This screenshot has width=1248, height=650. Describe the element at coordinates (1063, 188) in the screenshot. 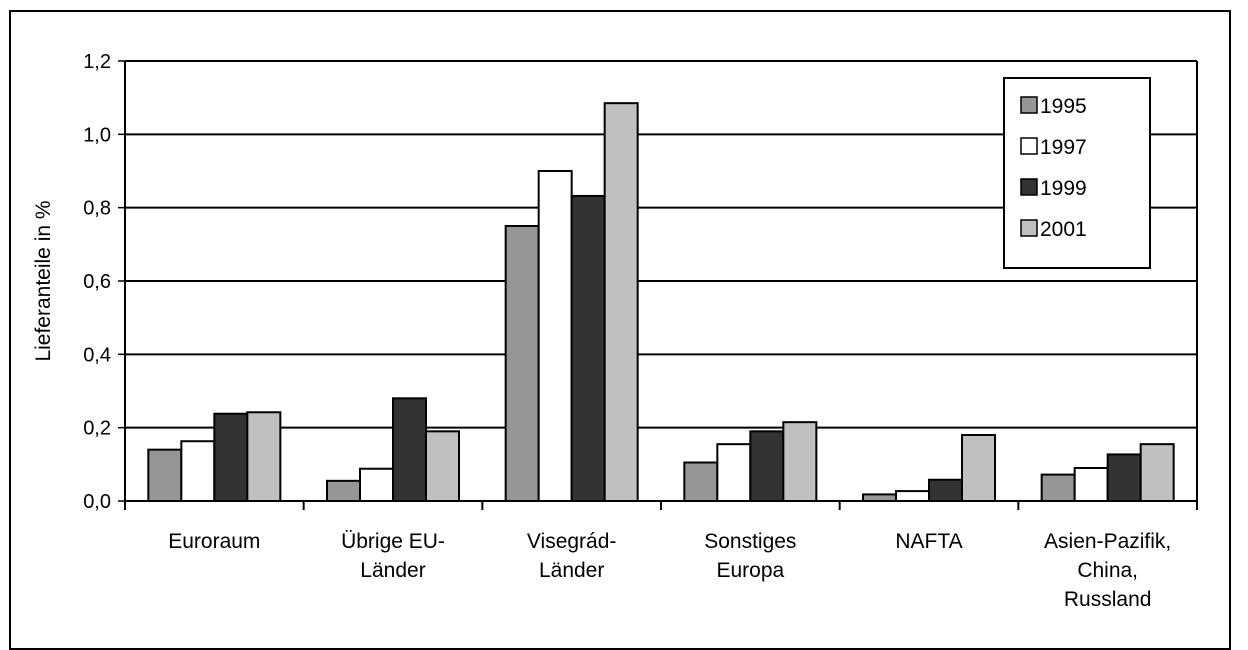

I see `legend-label: 1999` at that location.